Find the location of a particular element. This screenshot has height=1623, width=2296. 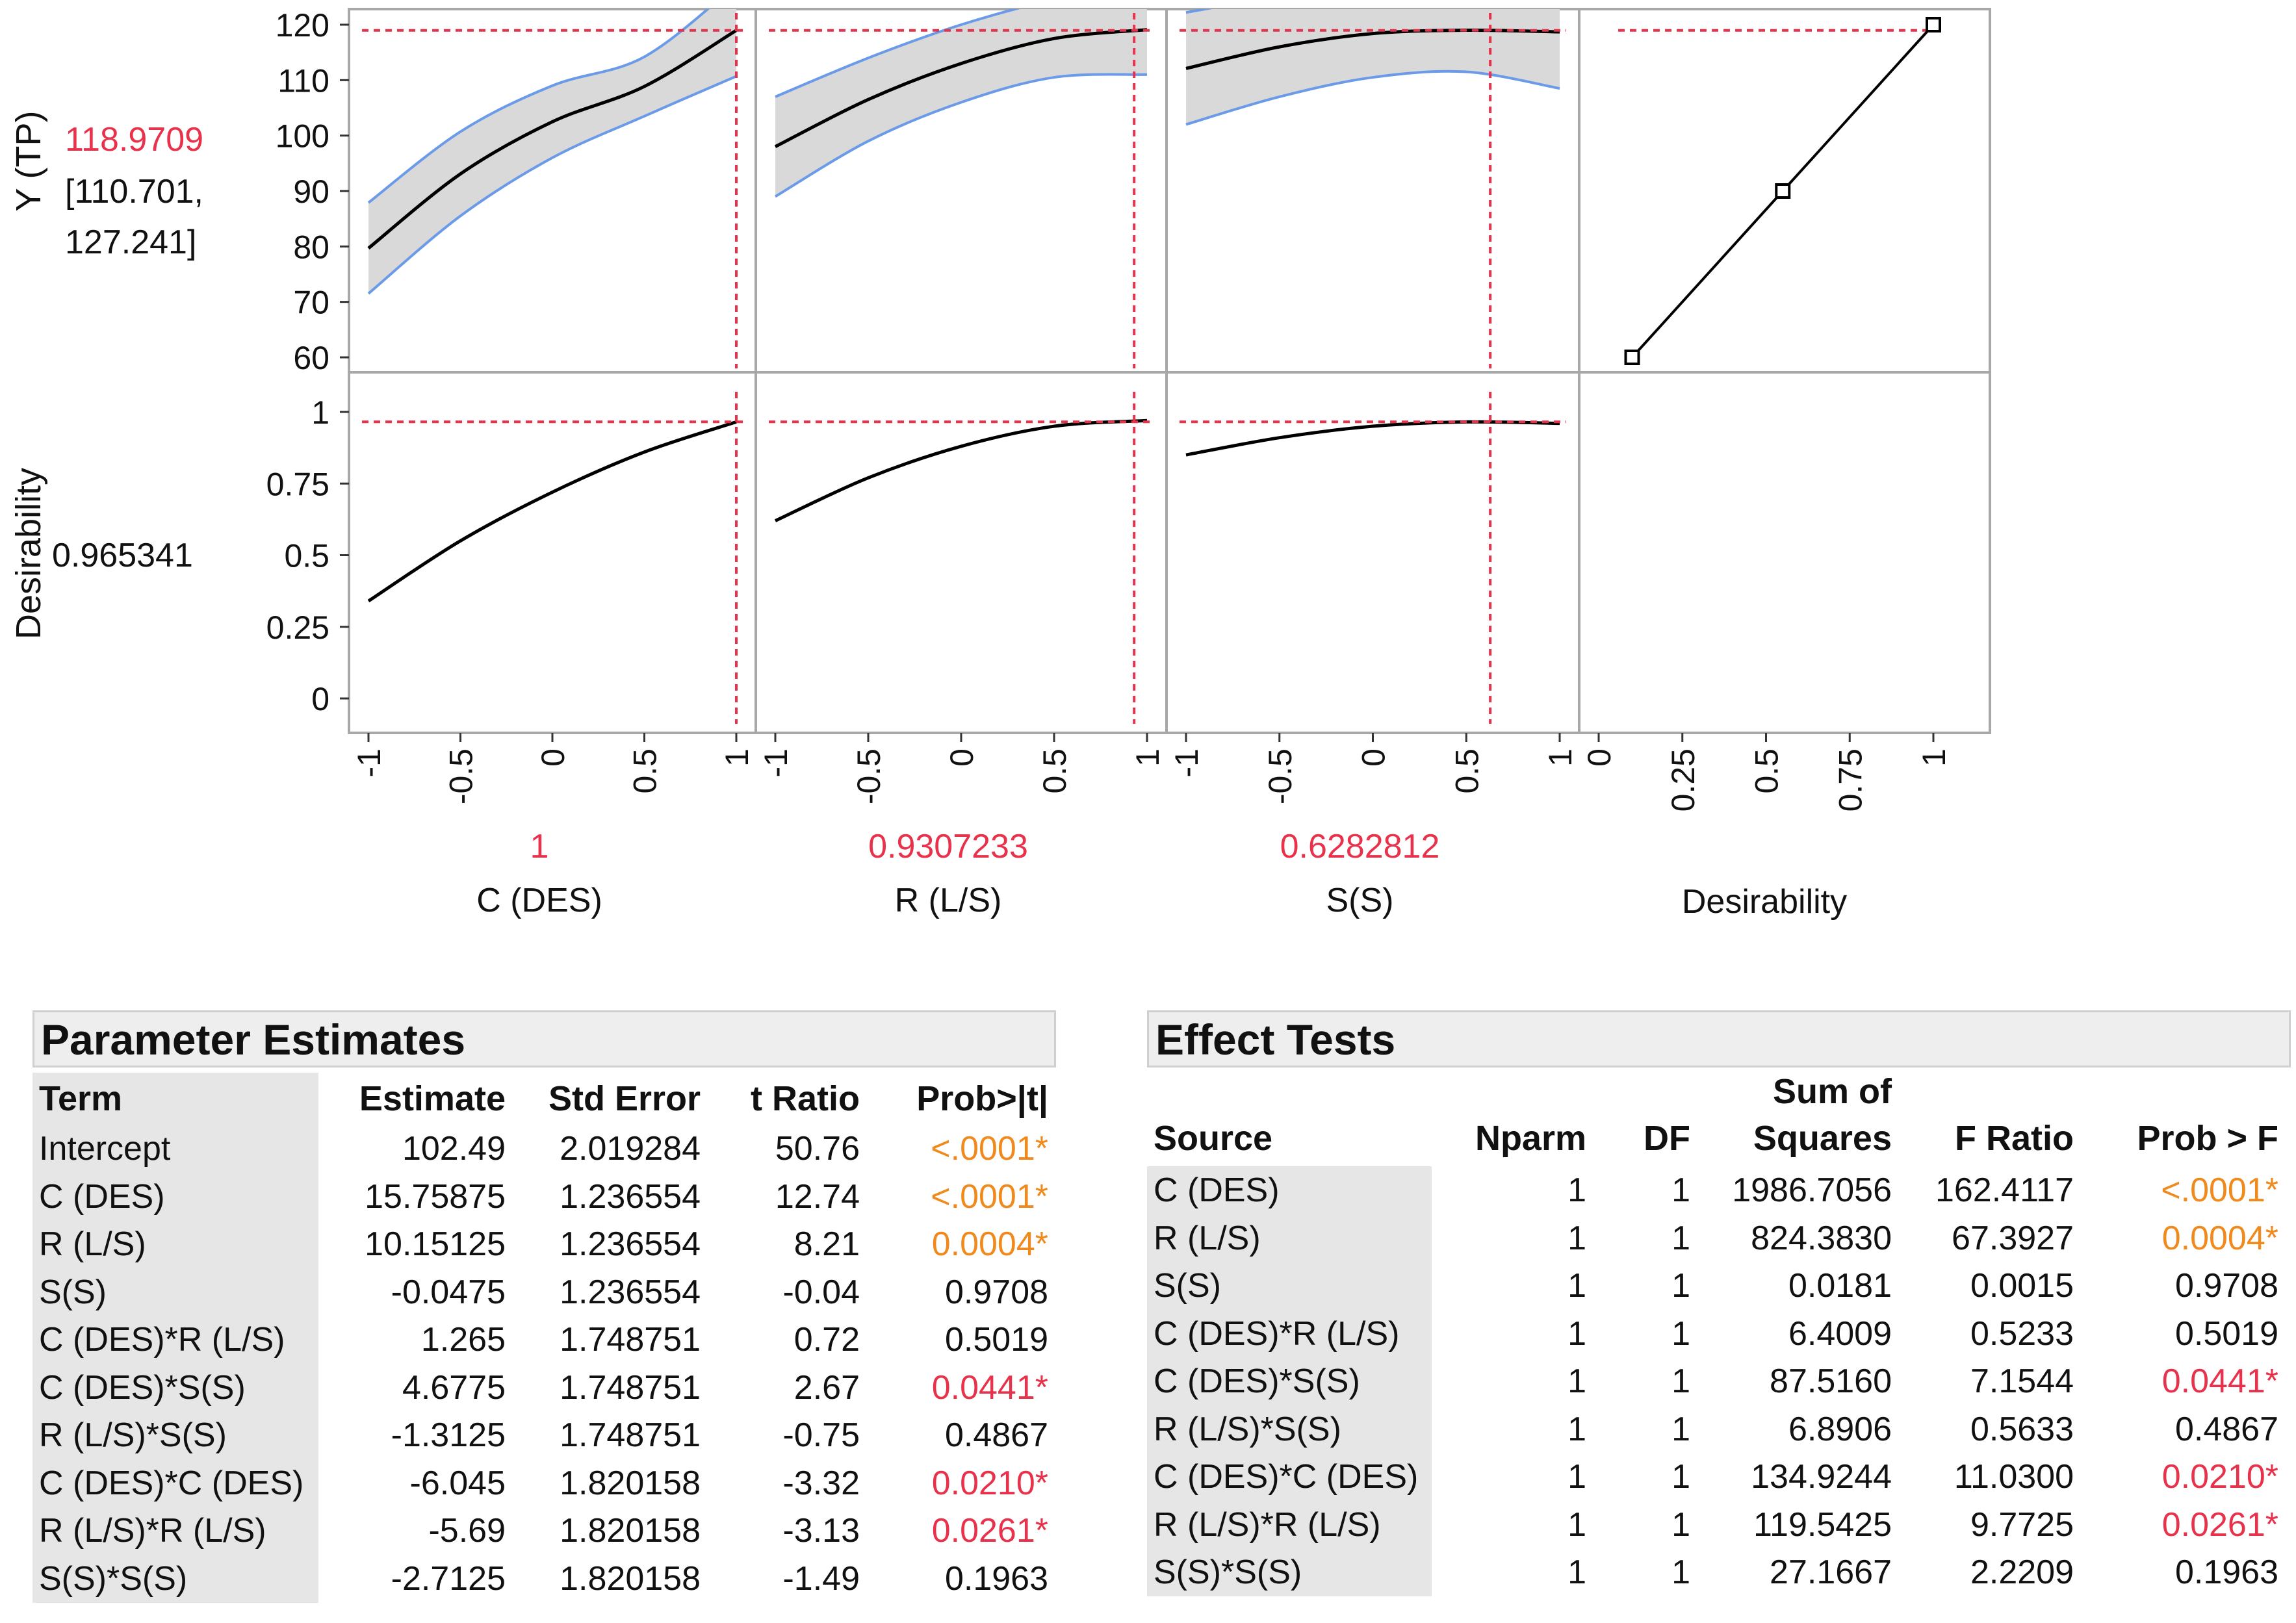

pe-term-cell: C (DES)*R (L/S) is located at coordinates (175, 1340).